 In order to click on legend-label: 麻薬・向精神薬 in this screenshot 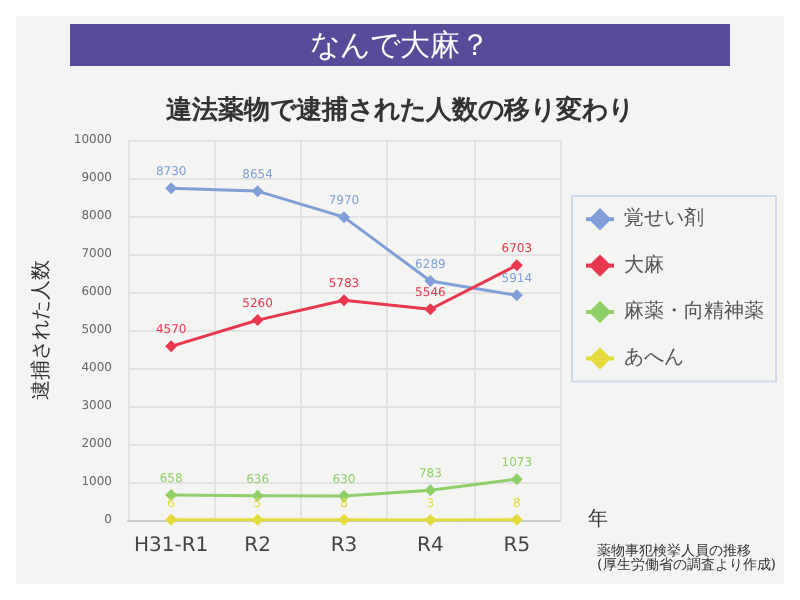, I will do `click(694, 311)`.